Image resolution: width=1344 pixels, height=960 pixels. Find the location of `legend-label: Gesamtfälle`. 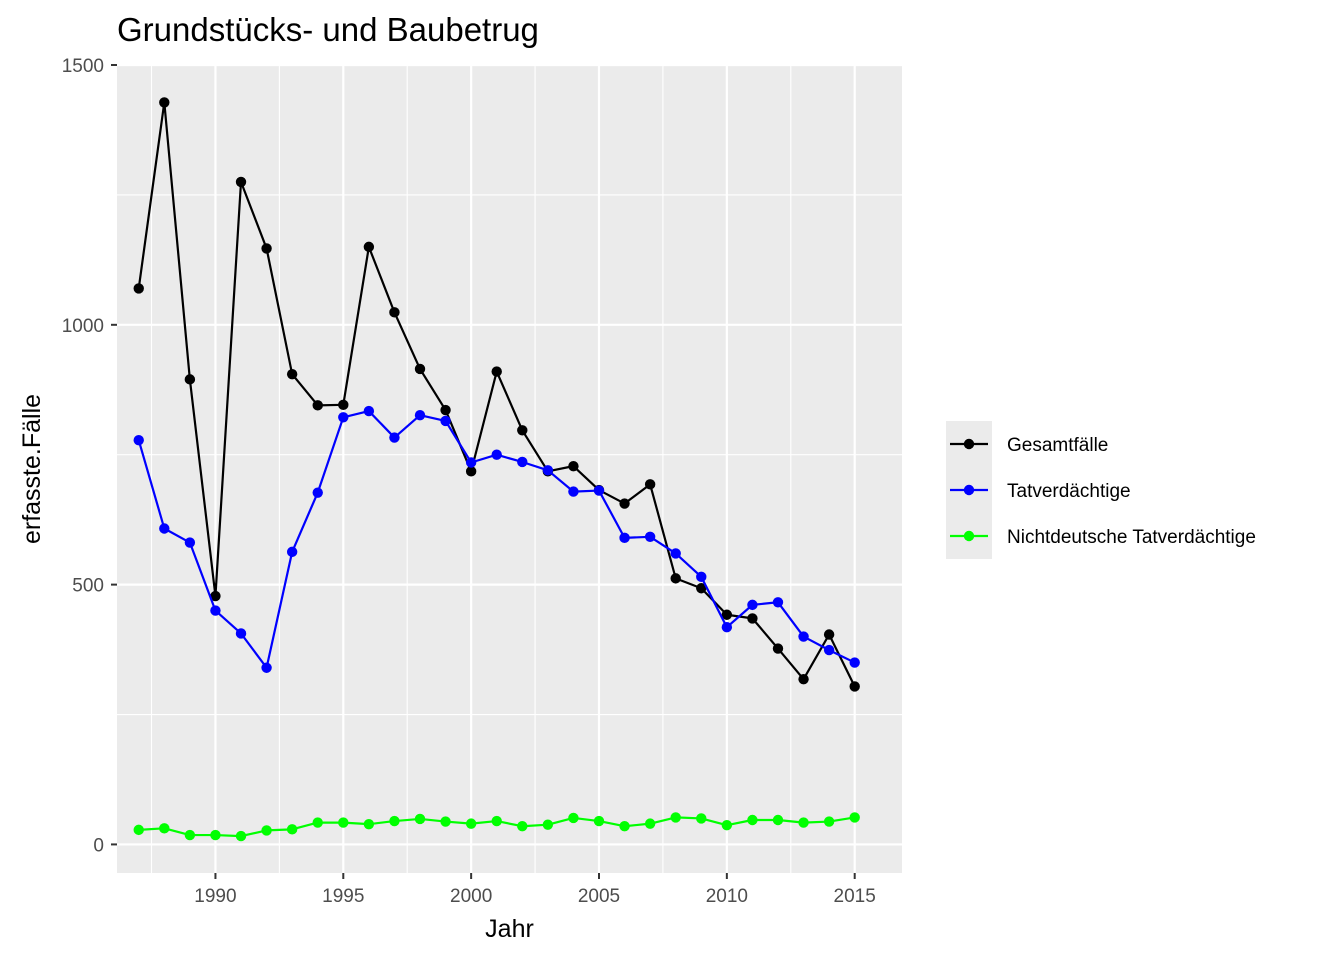

legend-label: Gesamtfälle is located at coordinates (1057, 445).